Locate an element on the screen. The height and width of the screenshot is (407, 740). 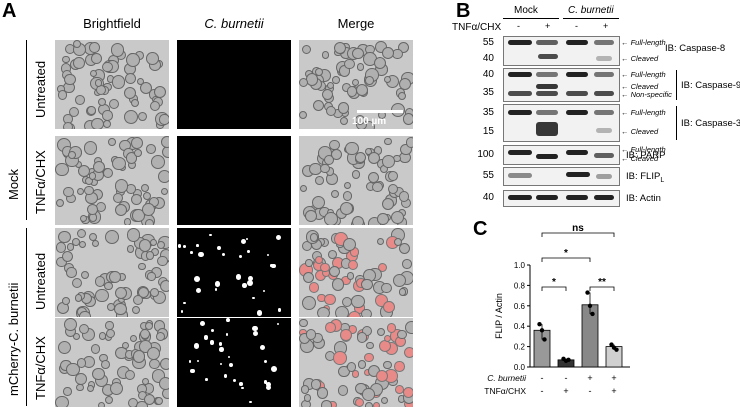
group-divider-infected is located at coordinates (26, 317).